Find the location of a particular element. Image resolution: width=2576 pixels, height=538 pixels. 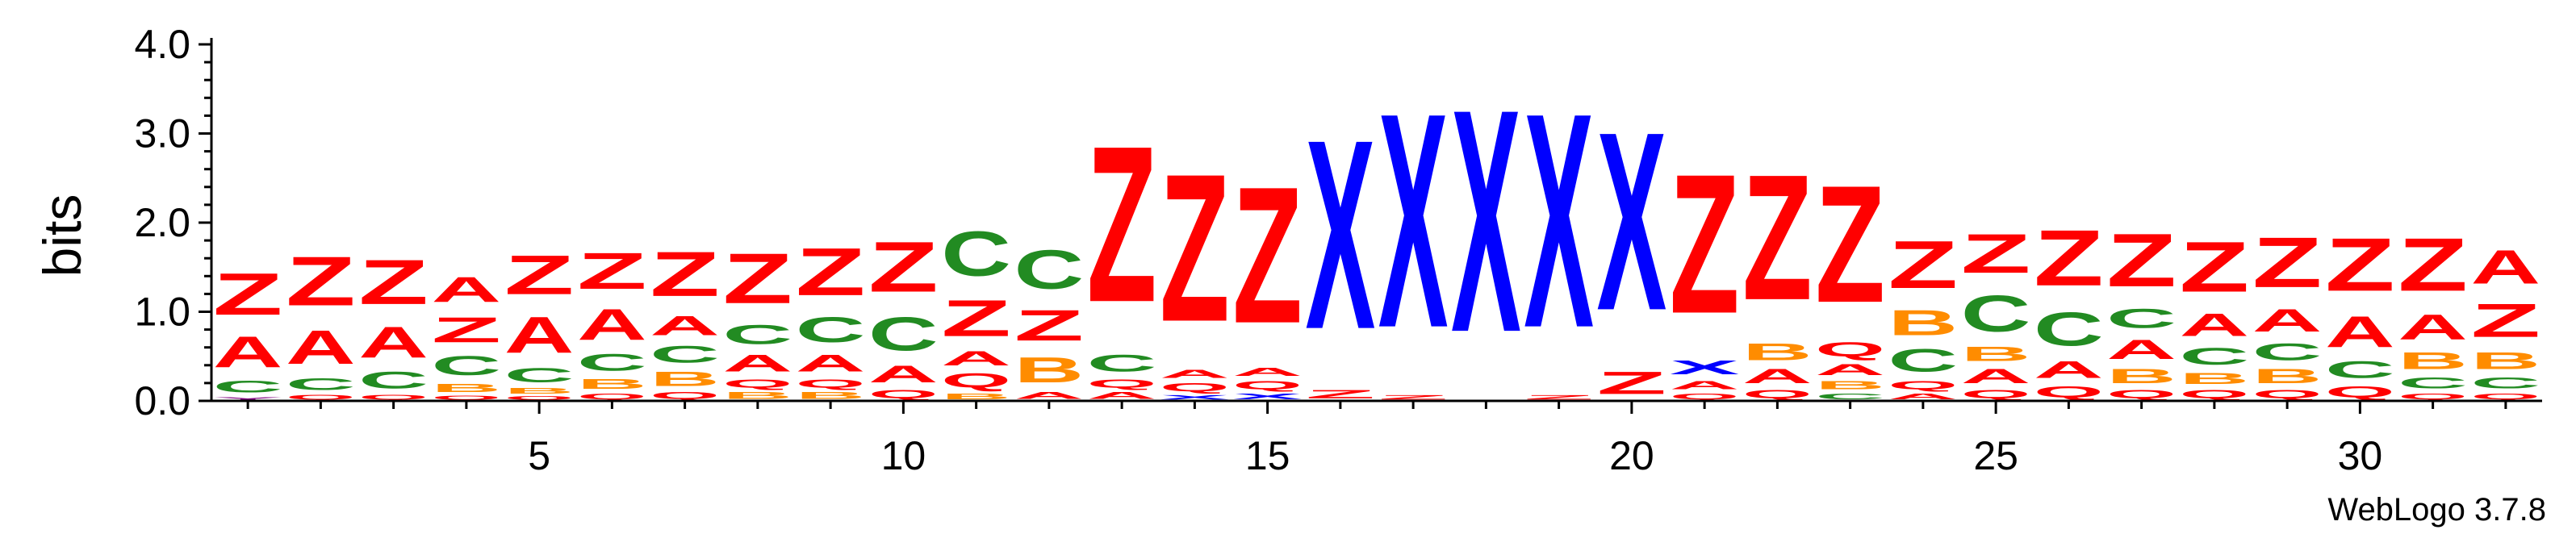

x-tick-label: 20 is located at coordinates (1631, 456).